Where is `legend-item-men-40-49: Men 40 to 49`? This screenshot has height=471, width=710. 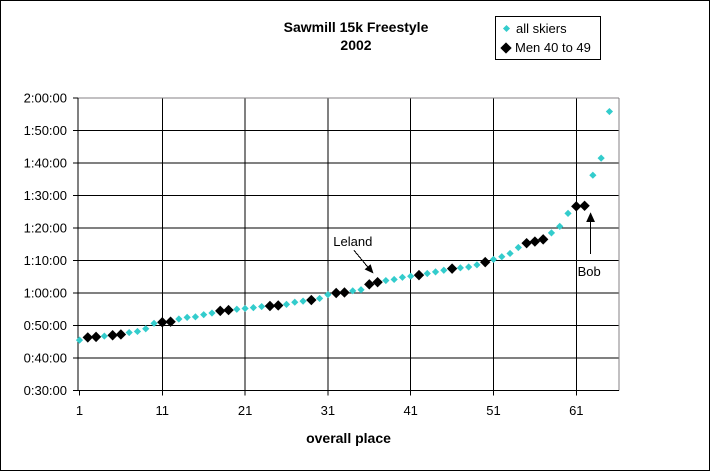
legend-item-men-40-49: Men 40 to 49 is located at coordinates (550, 47).